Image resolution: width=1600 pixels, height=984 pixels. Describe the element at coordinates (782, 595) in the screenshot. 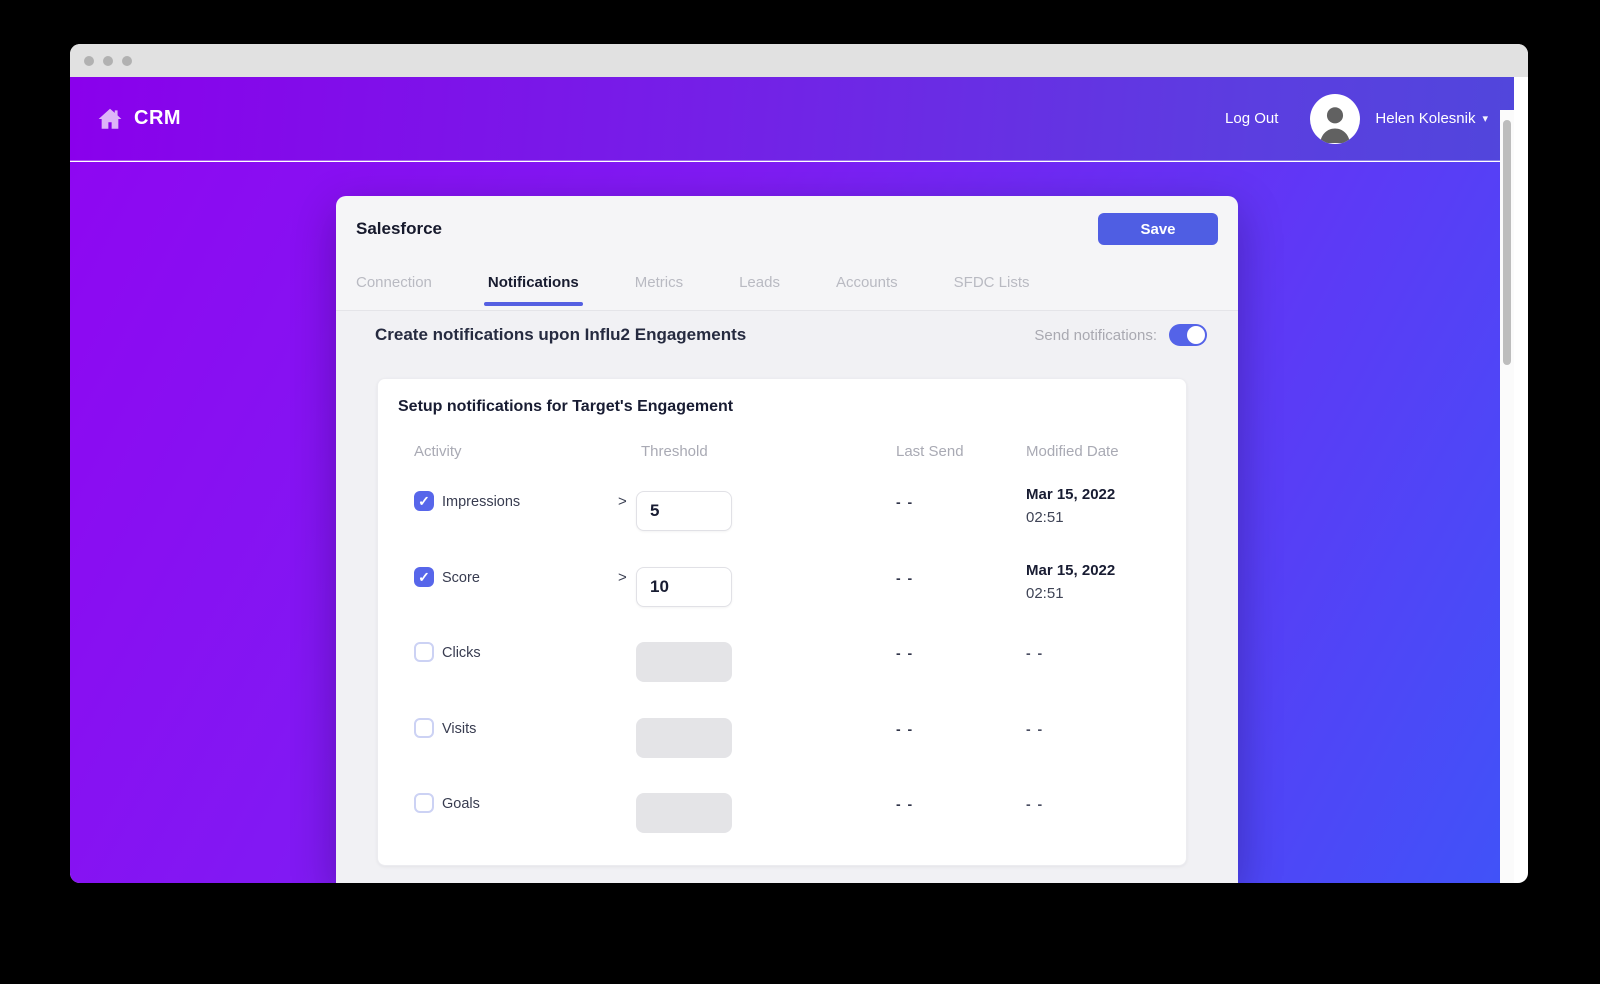

I see `notification-row-score: ✓ Score > - - Mar 15, 2022 02:51` at that location.